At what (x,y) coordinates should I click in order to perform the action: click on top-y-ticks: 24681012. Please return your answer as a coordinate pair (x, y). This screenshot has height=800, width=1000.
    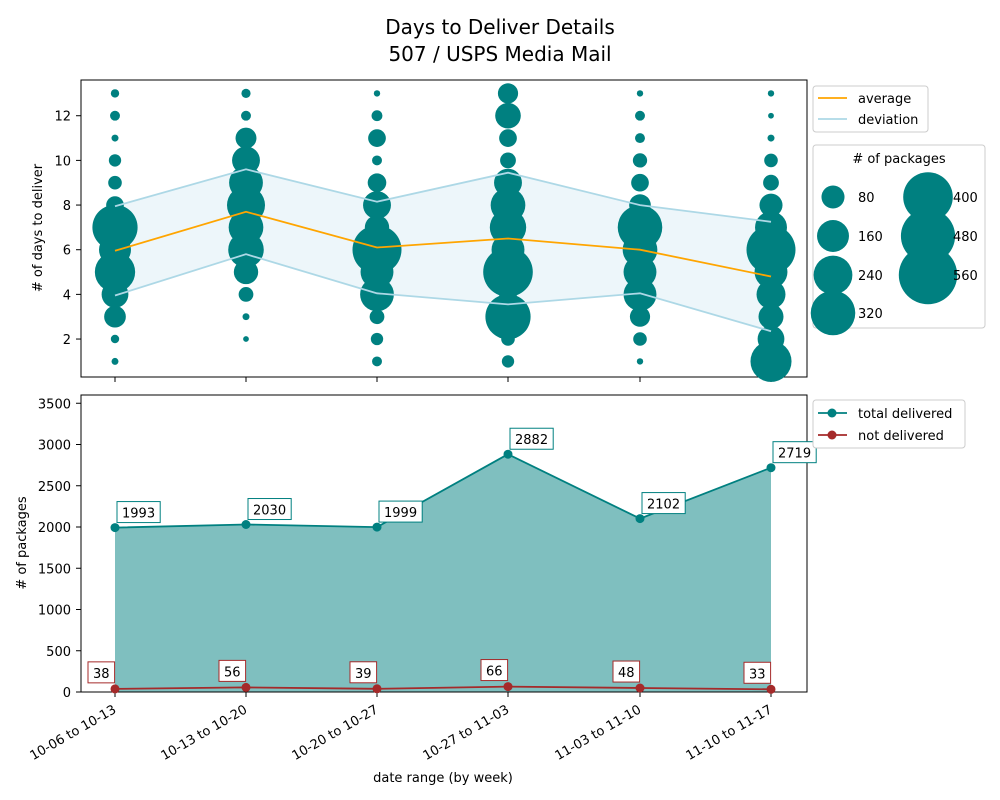
    Looking at the image, I should click on (67, 229).